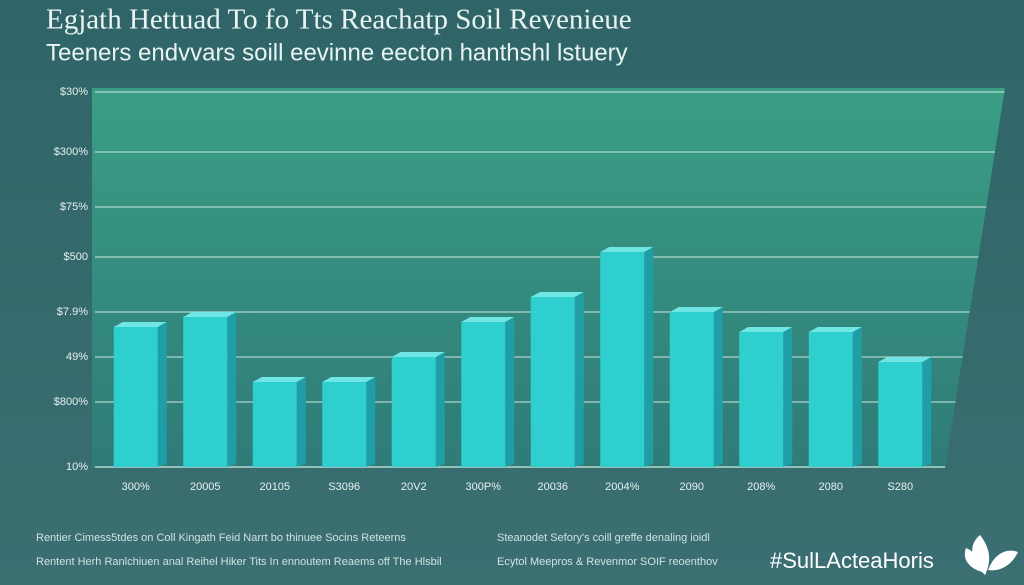 Image resolution: width=1024 pixels, height=585 pixels. What do you see at coordinates (484, 487) in the screenshot?
I see `x-tick-label: 300P%` at bounding box center [484, 487].